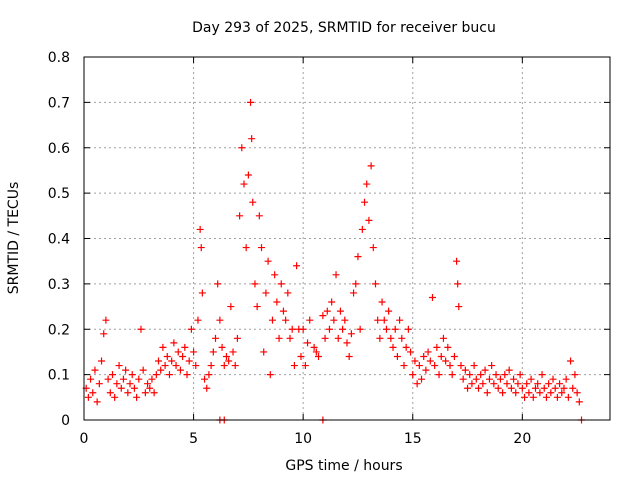 This screenshot has width=640, height=480. Describe the element at coordinates (59, 103) in the screenshot. I see `y-tick-label: 0.7` at that location.